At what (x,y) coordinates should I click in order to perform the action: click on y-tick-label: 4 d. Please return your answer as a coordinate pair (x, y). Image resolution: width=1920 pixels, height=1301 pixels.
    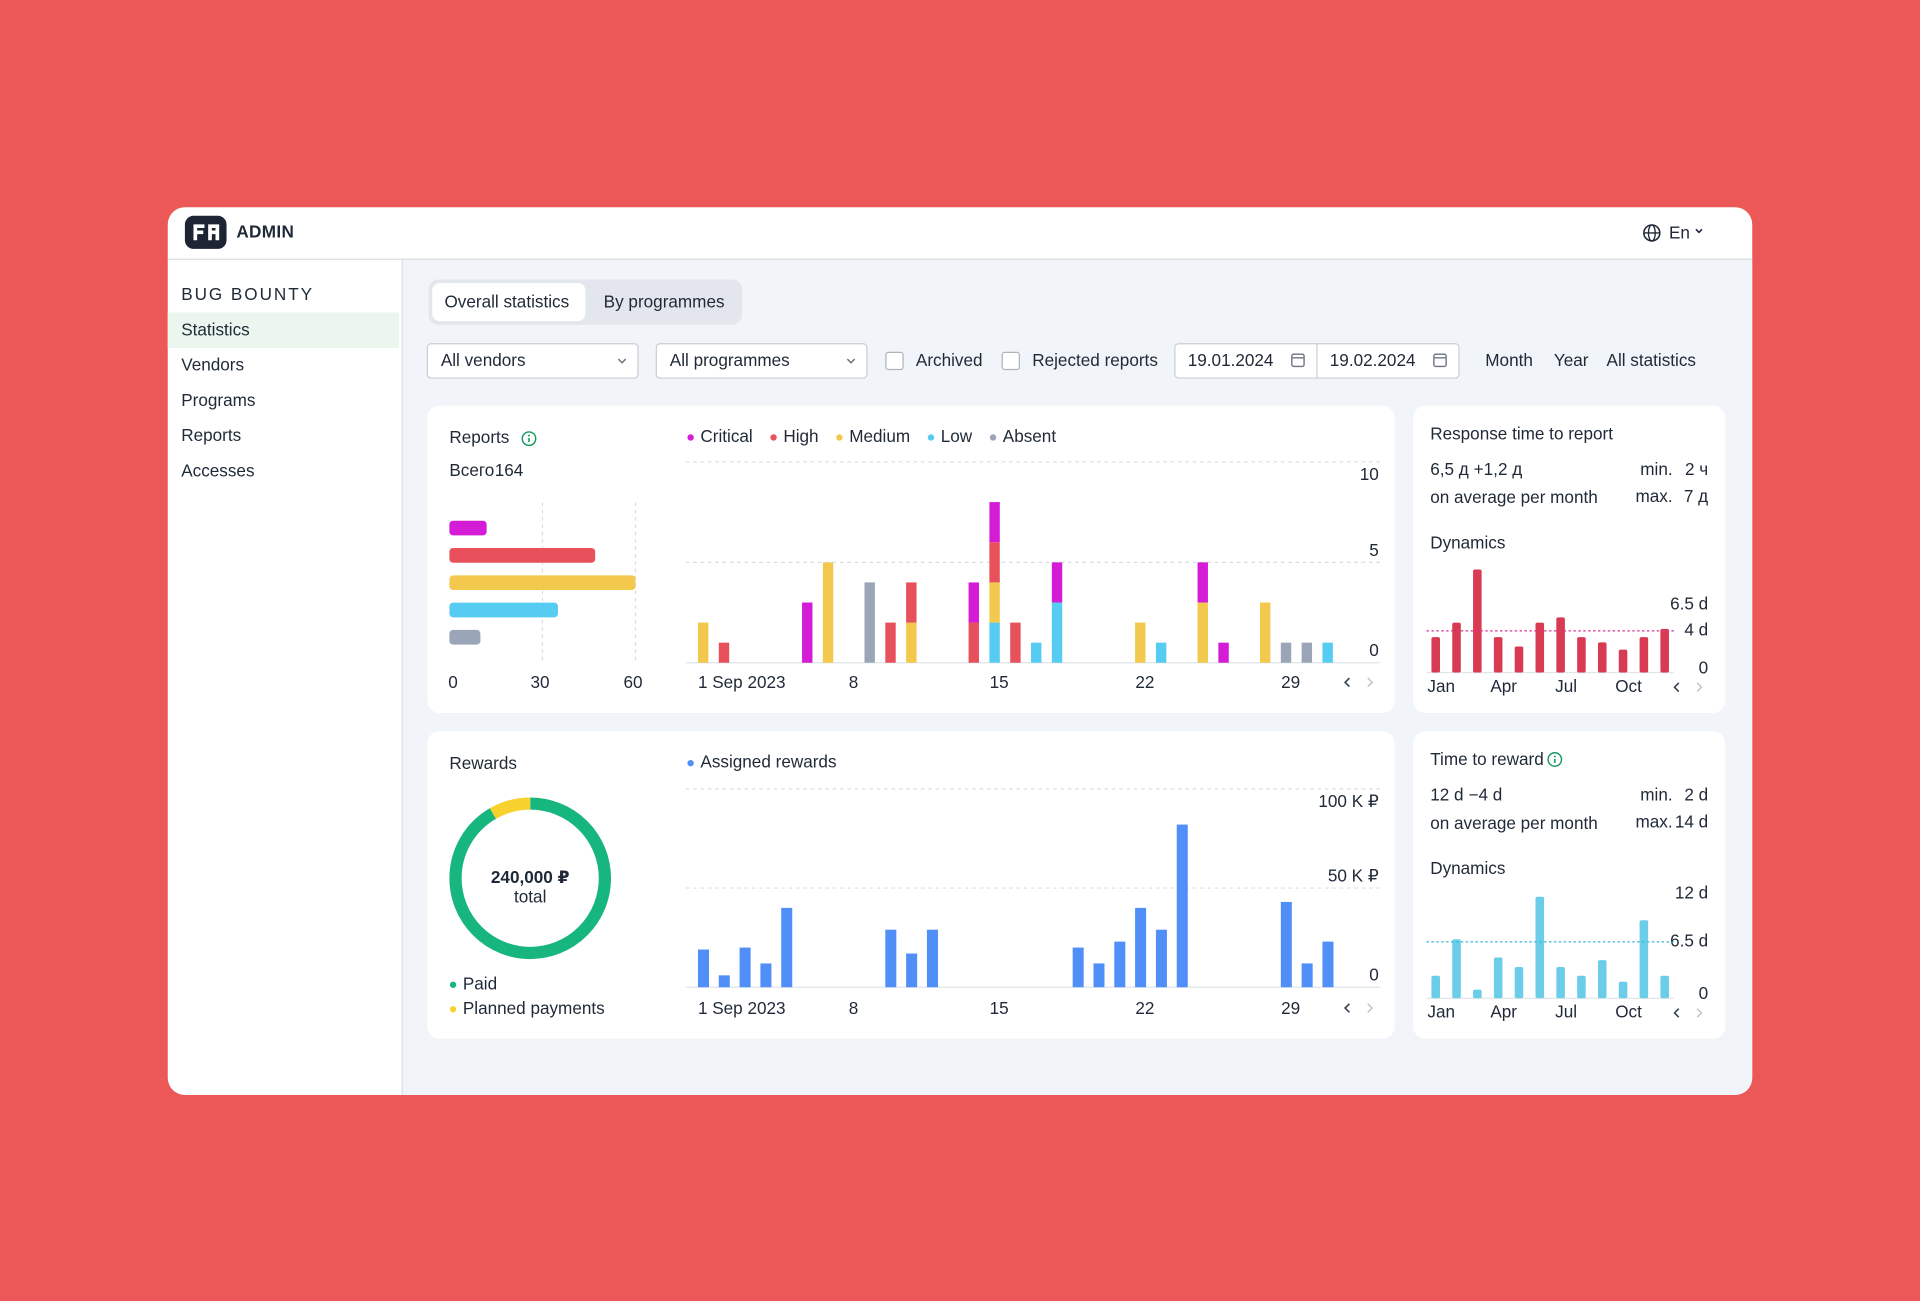
    Looking at the image, I should click on (1696, 629).